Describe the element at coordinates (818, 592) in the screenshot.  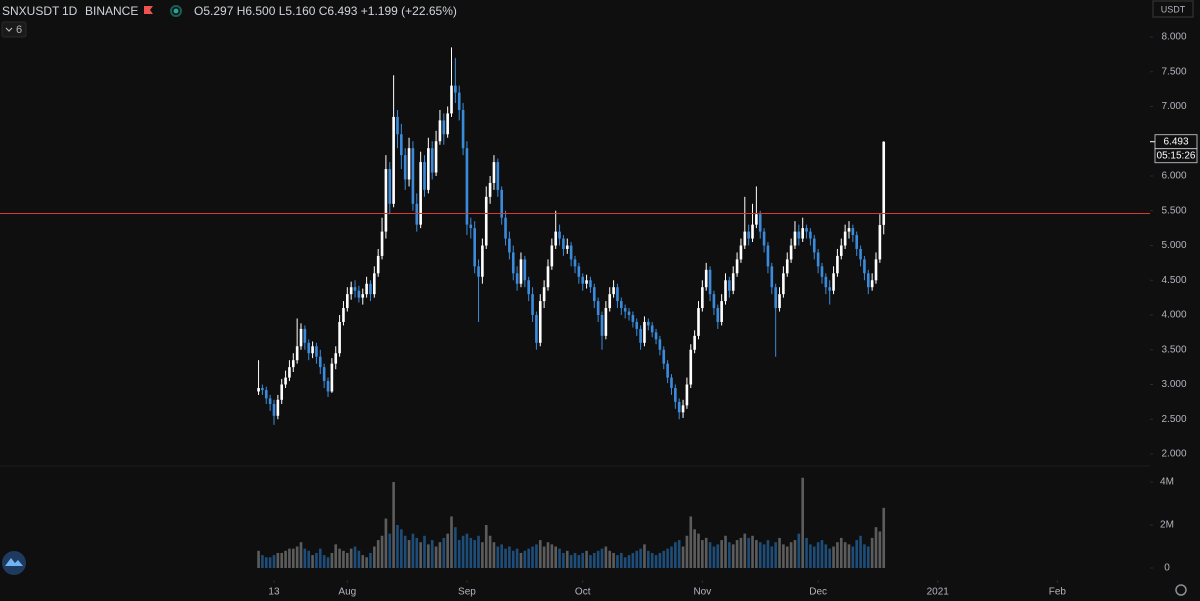
I see `x-tick-label: Dec` at that location.